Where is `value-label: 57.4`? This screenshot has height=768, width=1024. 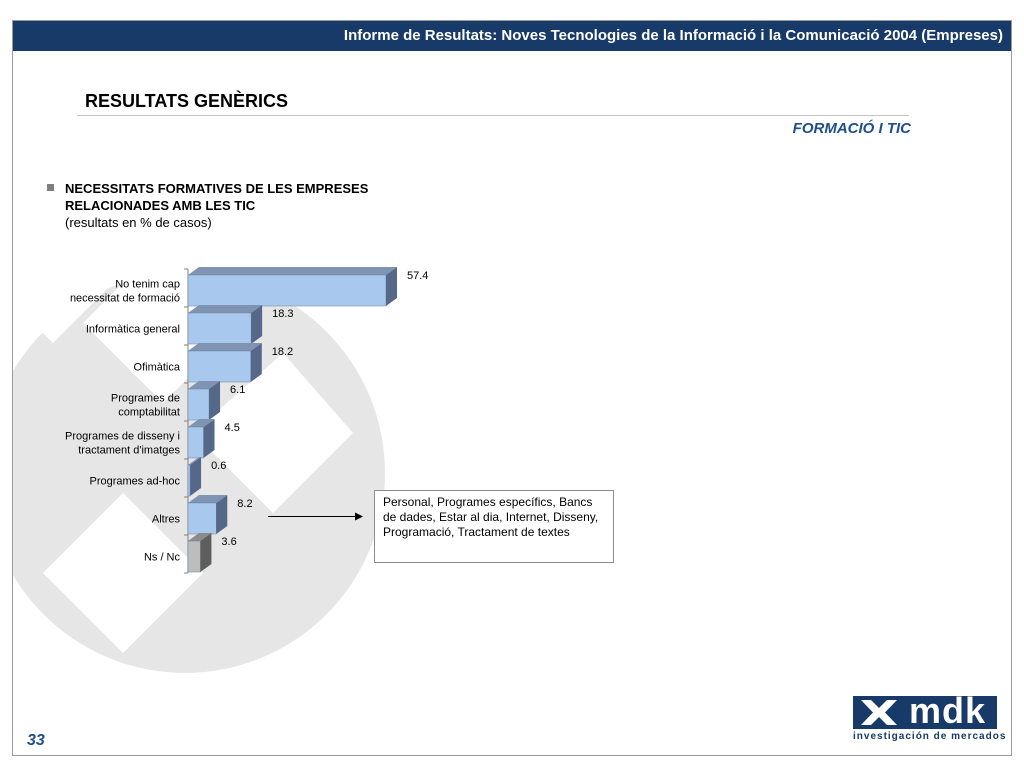
value-label: 57.4 is located at coordinates (417, 276).